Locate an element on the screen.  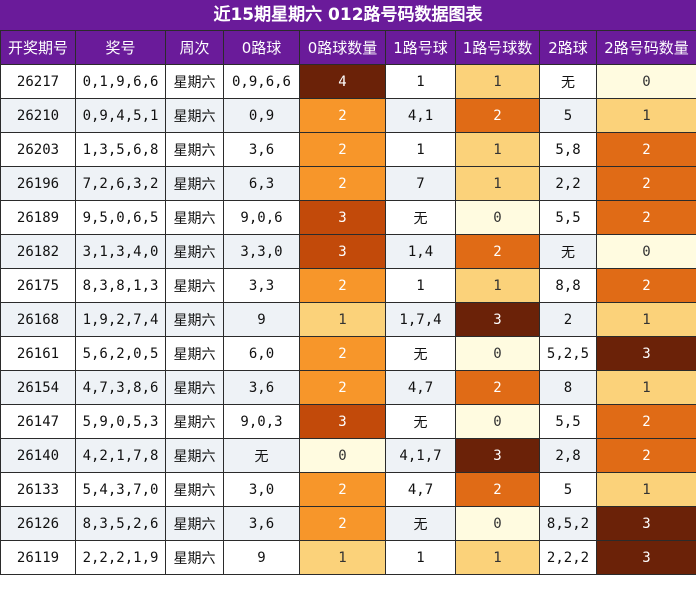
cell-numbers: 1,3,5,6,8 is located at coordinates (120, 149).